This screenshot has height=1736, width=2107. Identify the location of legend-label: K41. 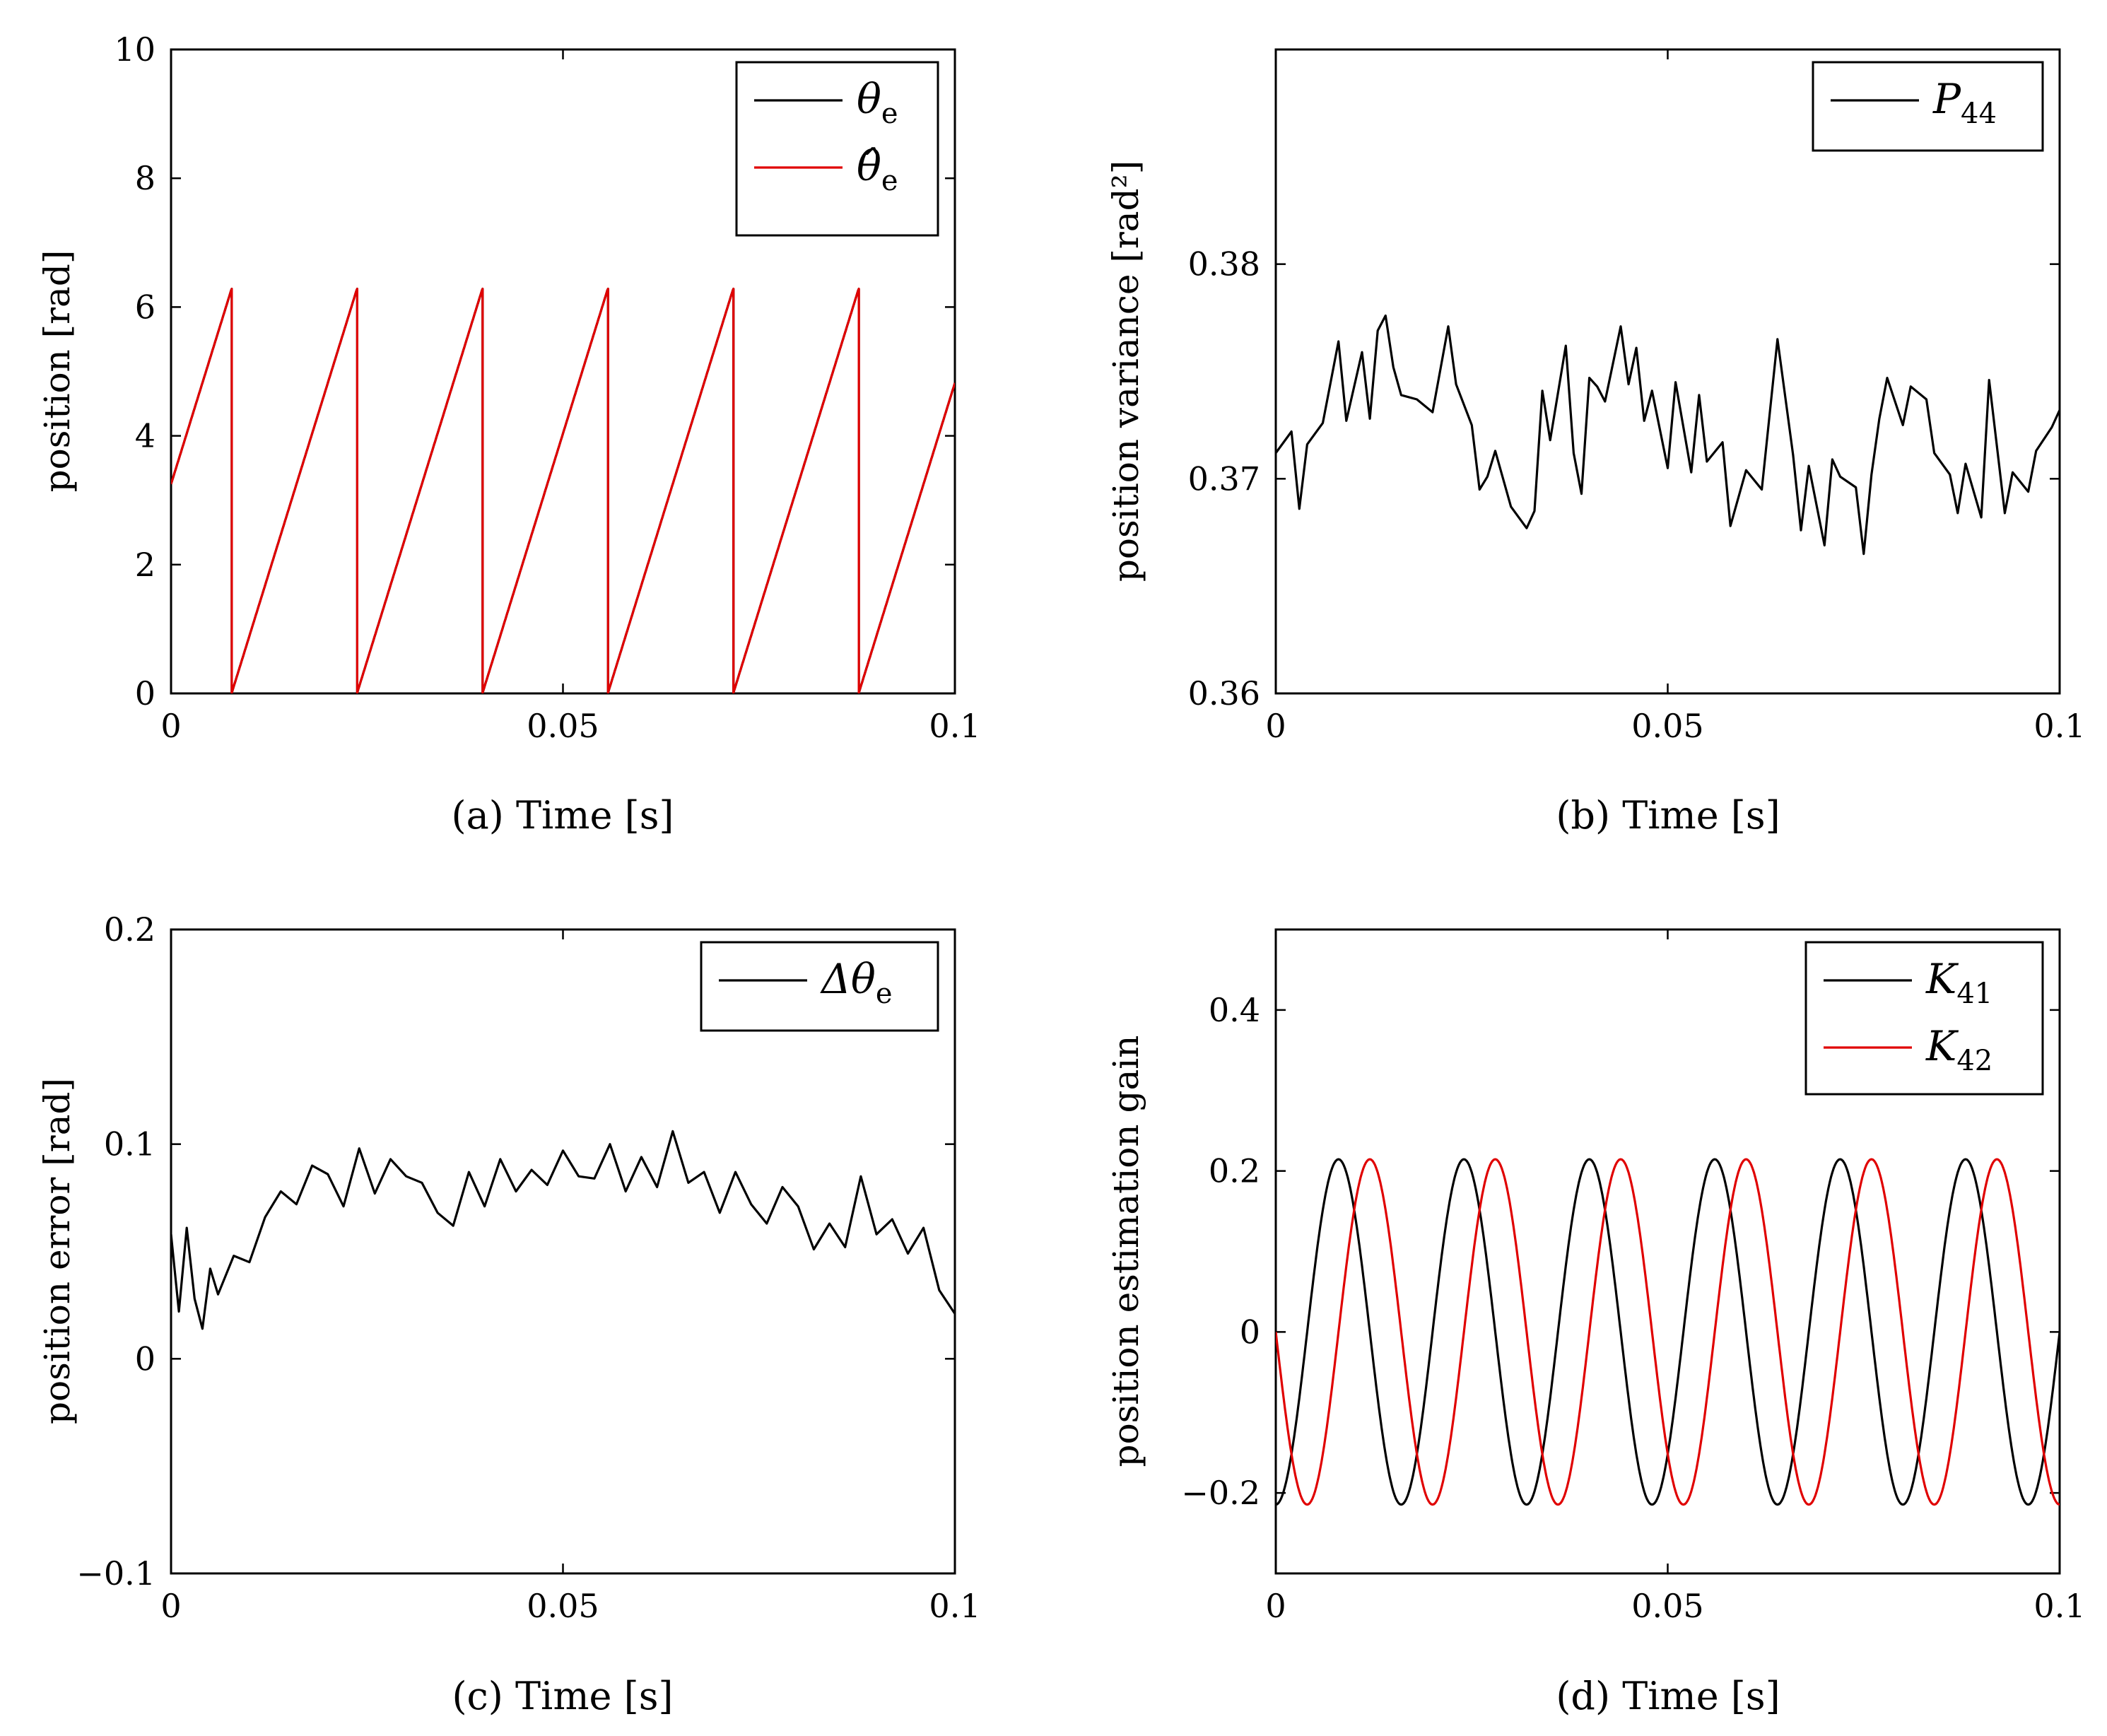
(1959, 982).